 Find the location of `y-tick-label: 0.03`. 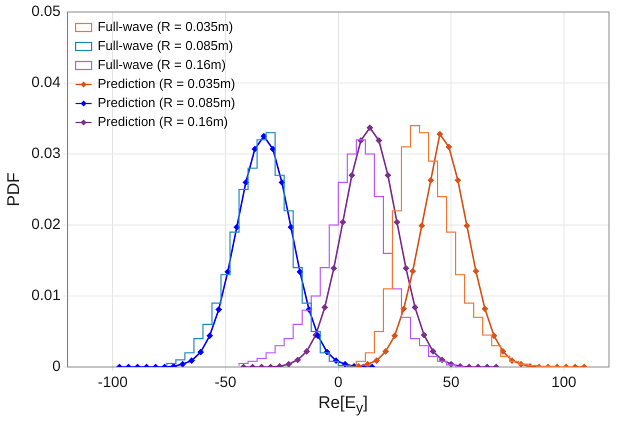

y-tick-label: 0.03 is located at coordinates (46, 153).